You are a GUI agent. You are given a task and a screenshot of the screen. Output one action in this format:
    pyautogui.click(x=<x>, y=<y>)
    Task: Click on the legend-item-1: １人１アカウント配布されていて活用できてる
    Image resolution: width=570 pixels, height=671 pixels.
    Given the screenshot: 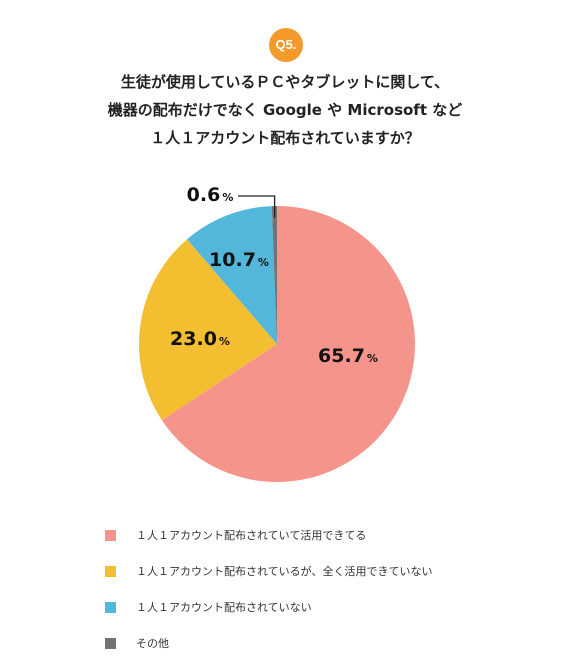 What is the action you would take?
    pyautogui.click(x=268, y=535)
    